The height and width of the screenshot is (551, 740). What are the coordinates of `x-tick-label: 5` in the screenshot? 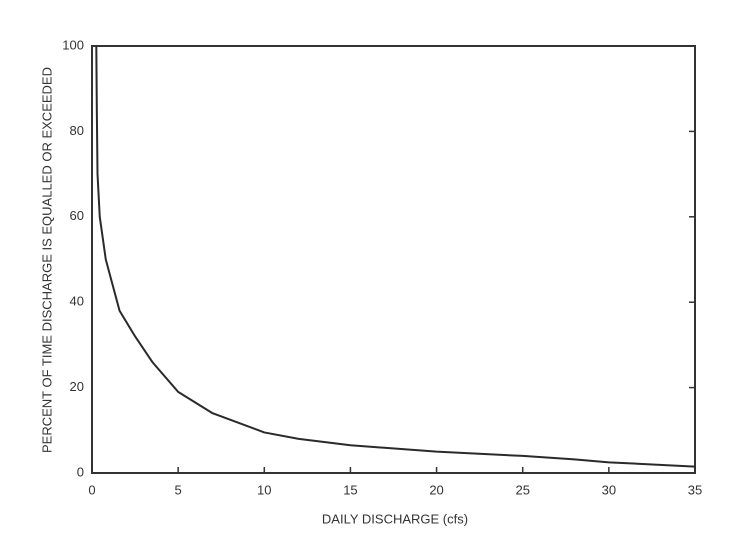 It's located at (178, 489).